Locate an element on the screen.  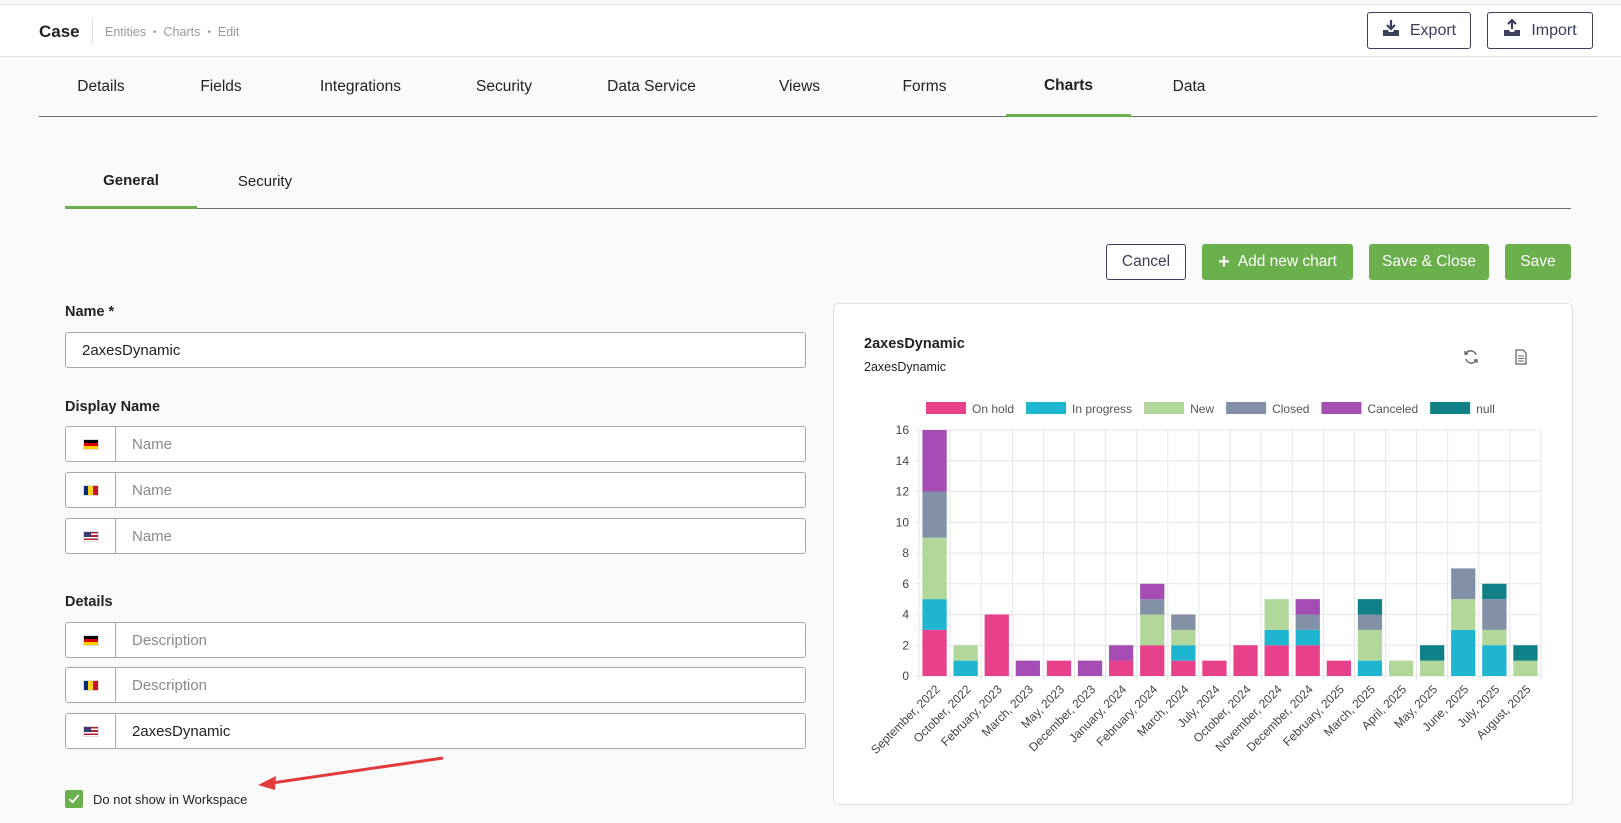
y-tick-label: 14 is located at coordinates (903, 461).